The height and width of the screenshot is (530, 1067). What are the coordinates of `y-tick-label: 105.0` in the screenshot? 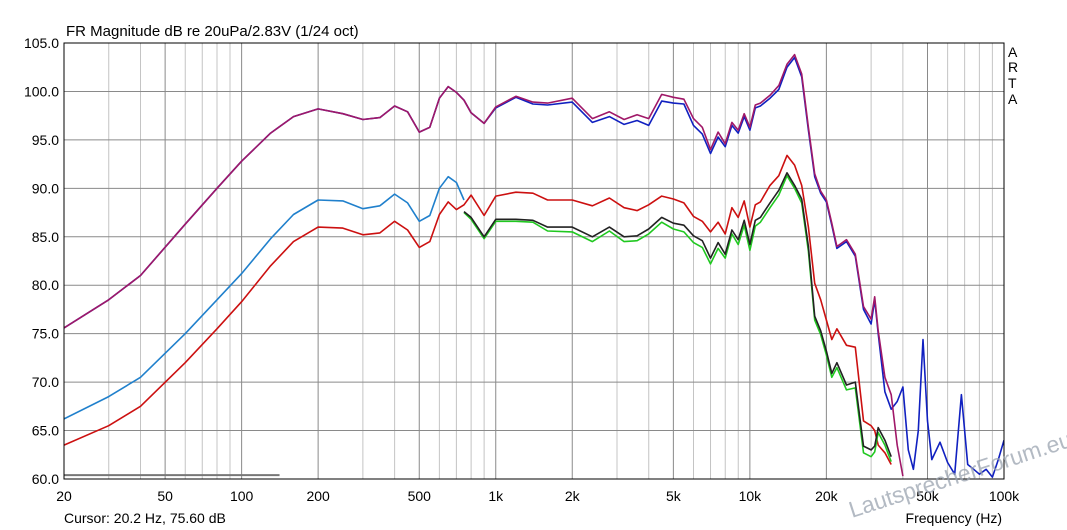 It's located at (41, 43).